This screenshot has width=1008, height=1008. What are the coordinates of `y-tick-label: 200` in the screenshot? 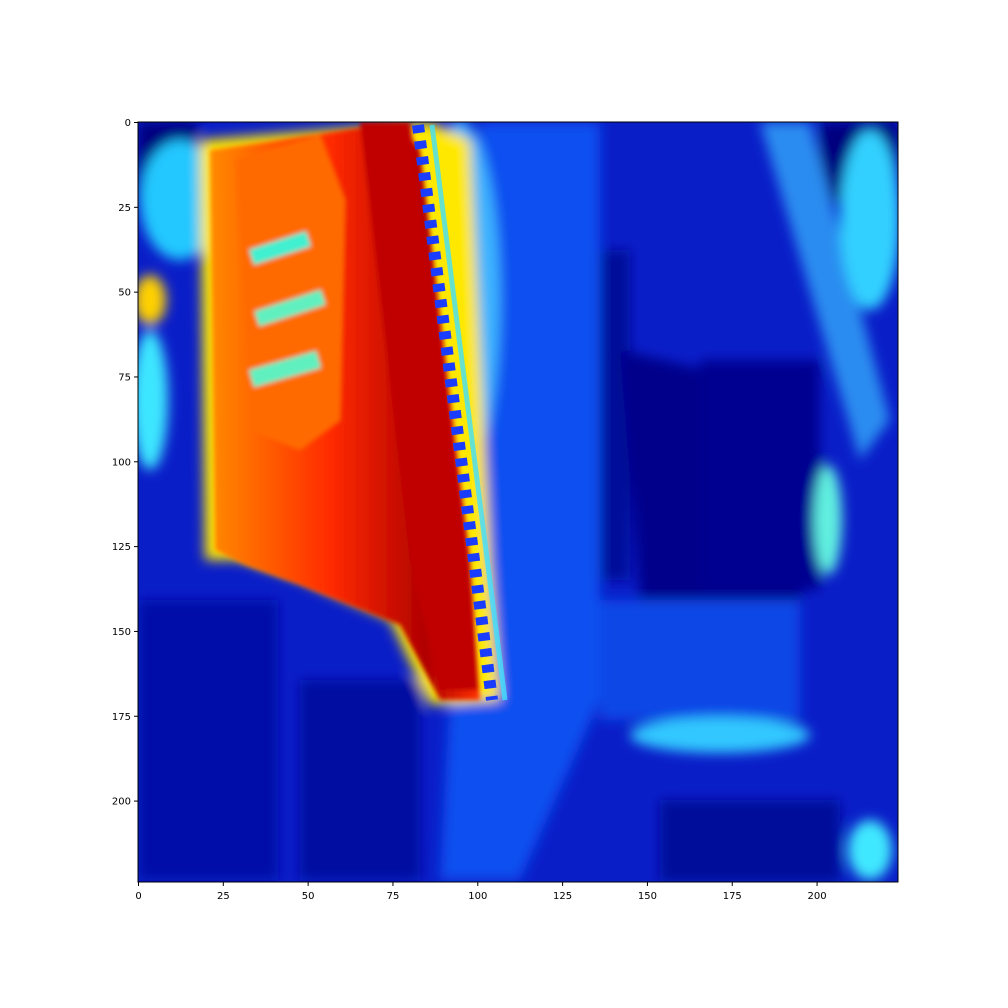 It's located at (121, 802).